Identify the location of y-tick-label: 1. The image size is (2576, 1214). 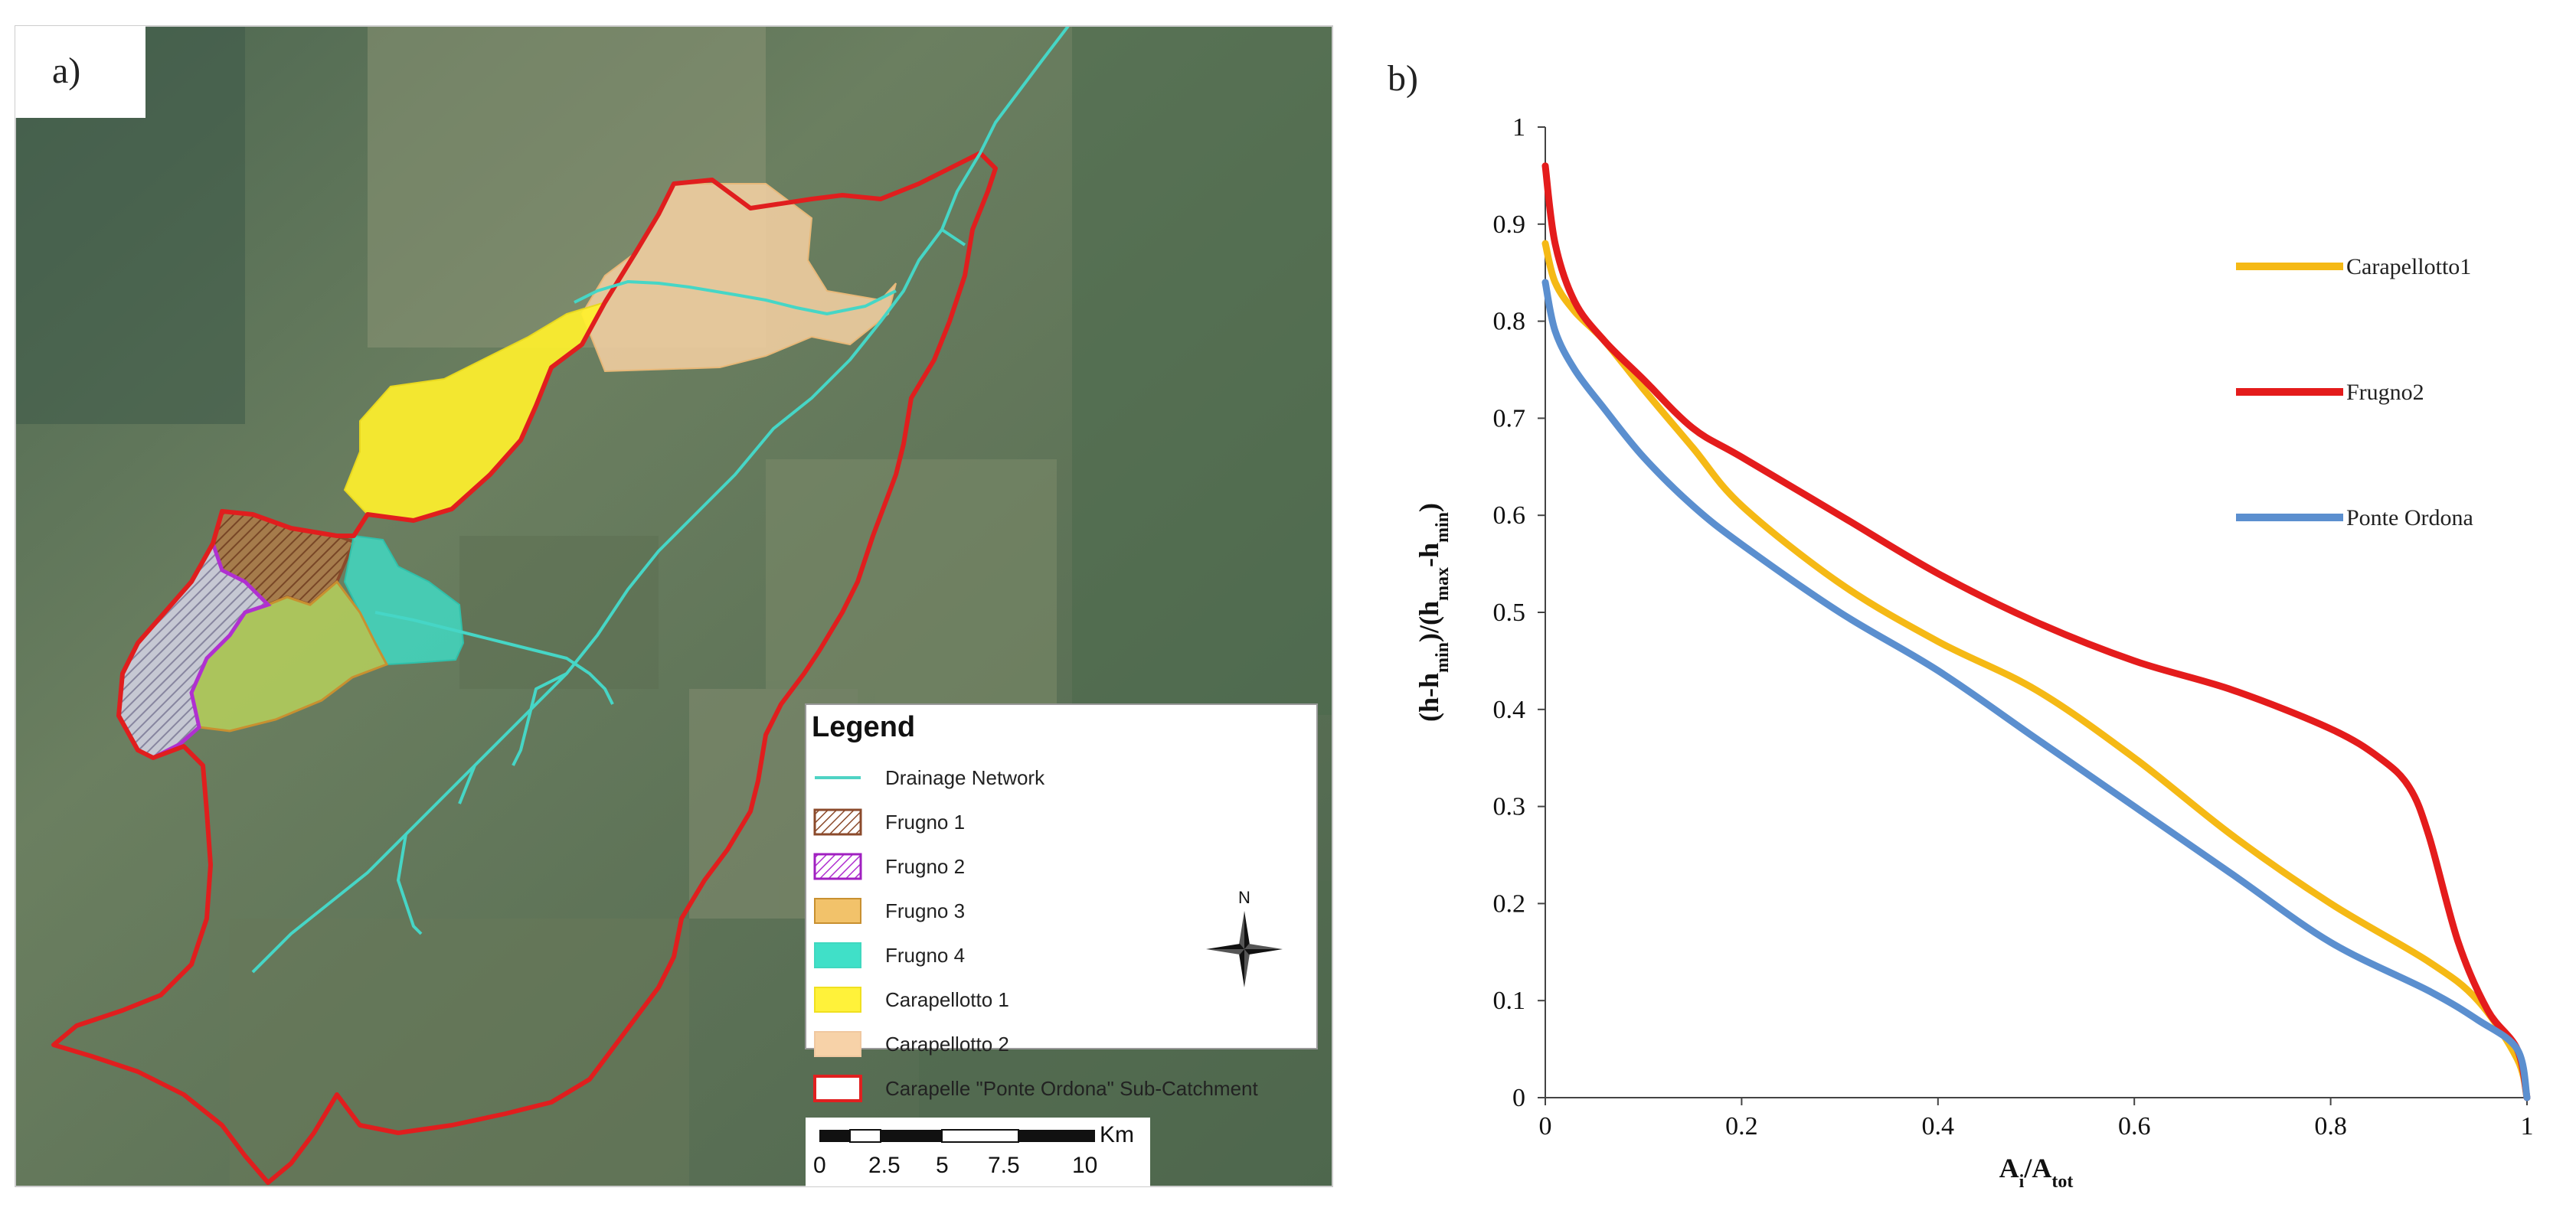
(1518, 128).